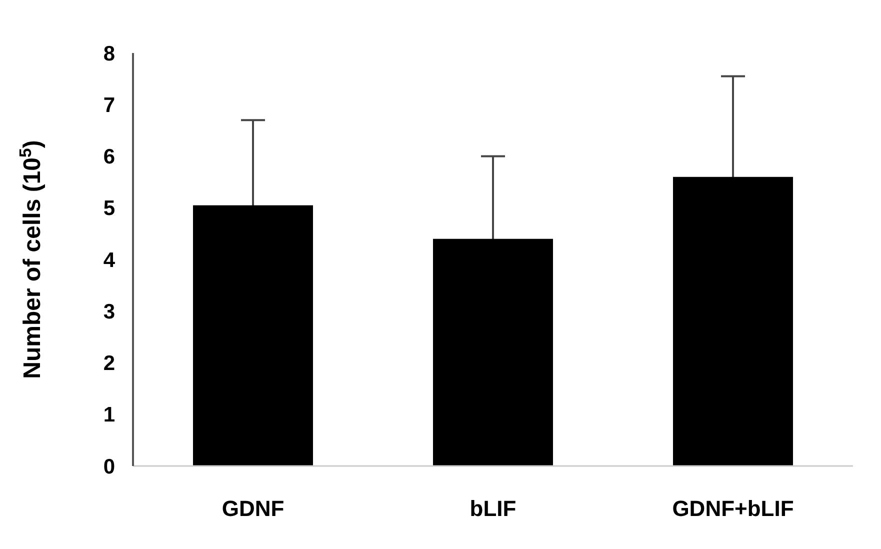 This screenshot has height=549, width=881. Describe the element at coordinates (109, 105) in the screenshot. I see `y-tick-label: 7` at that location.